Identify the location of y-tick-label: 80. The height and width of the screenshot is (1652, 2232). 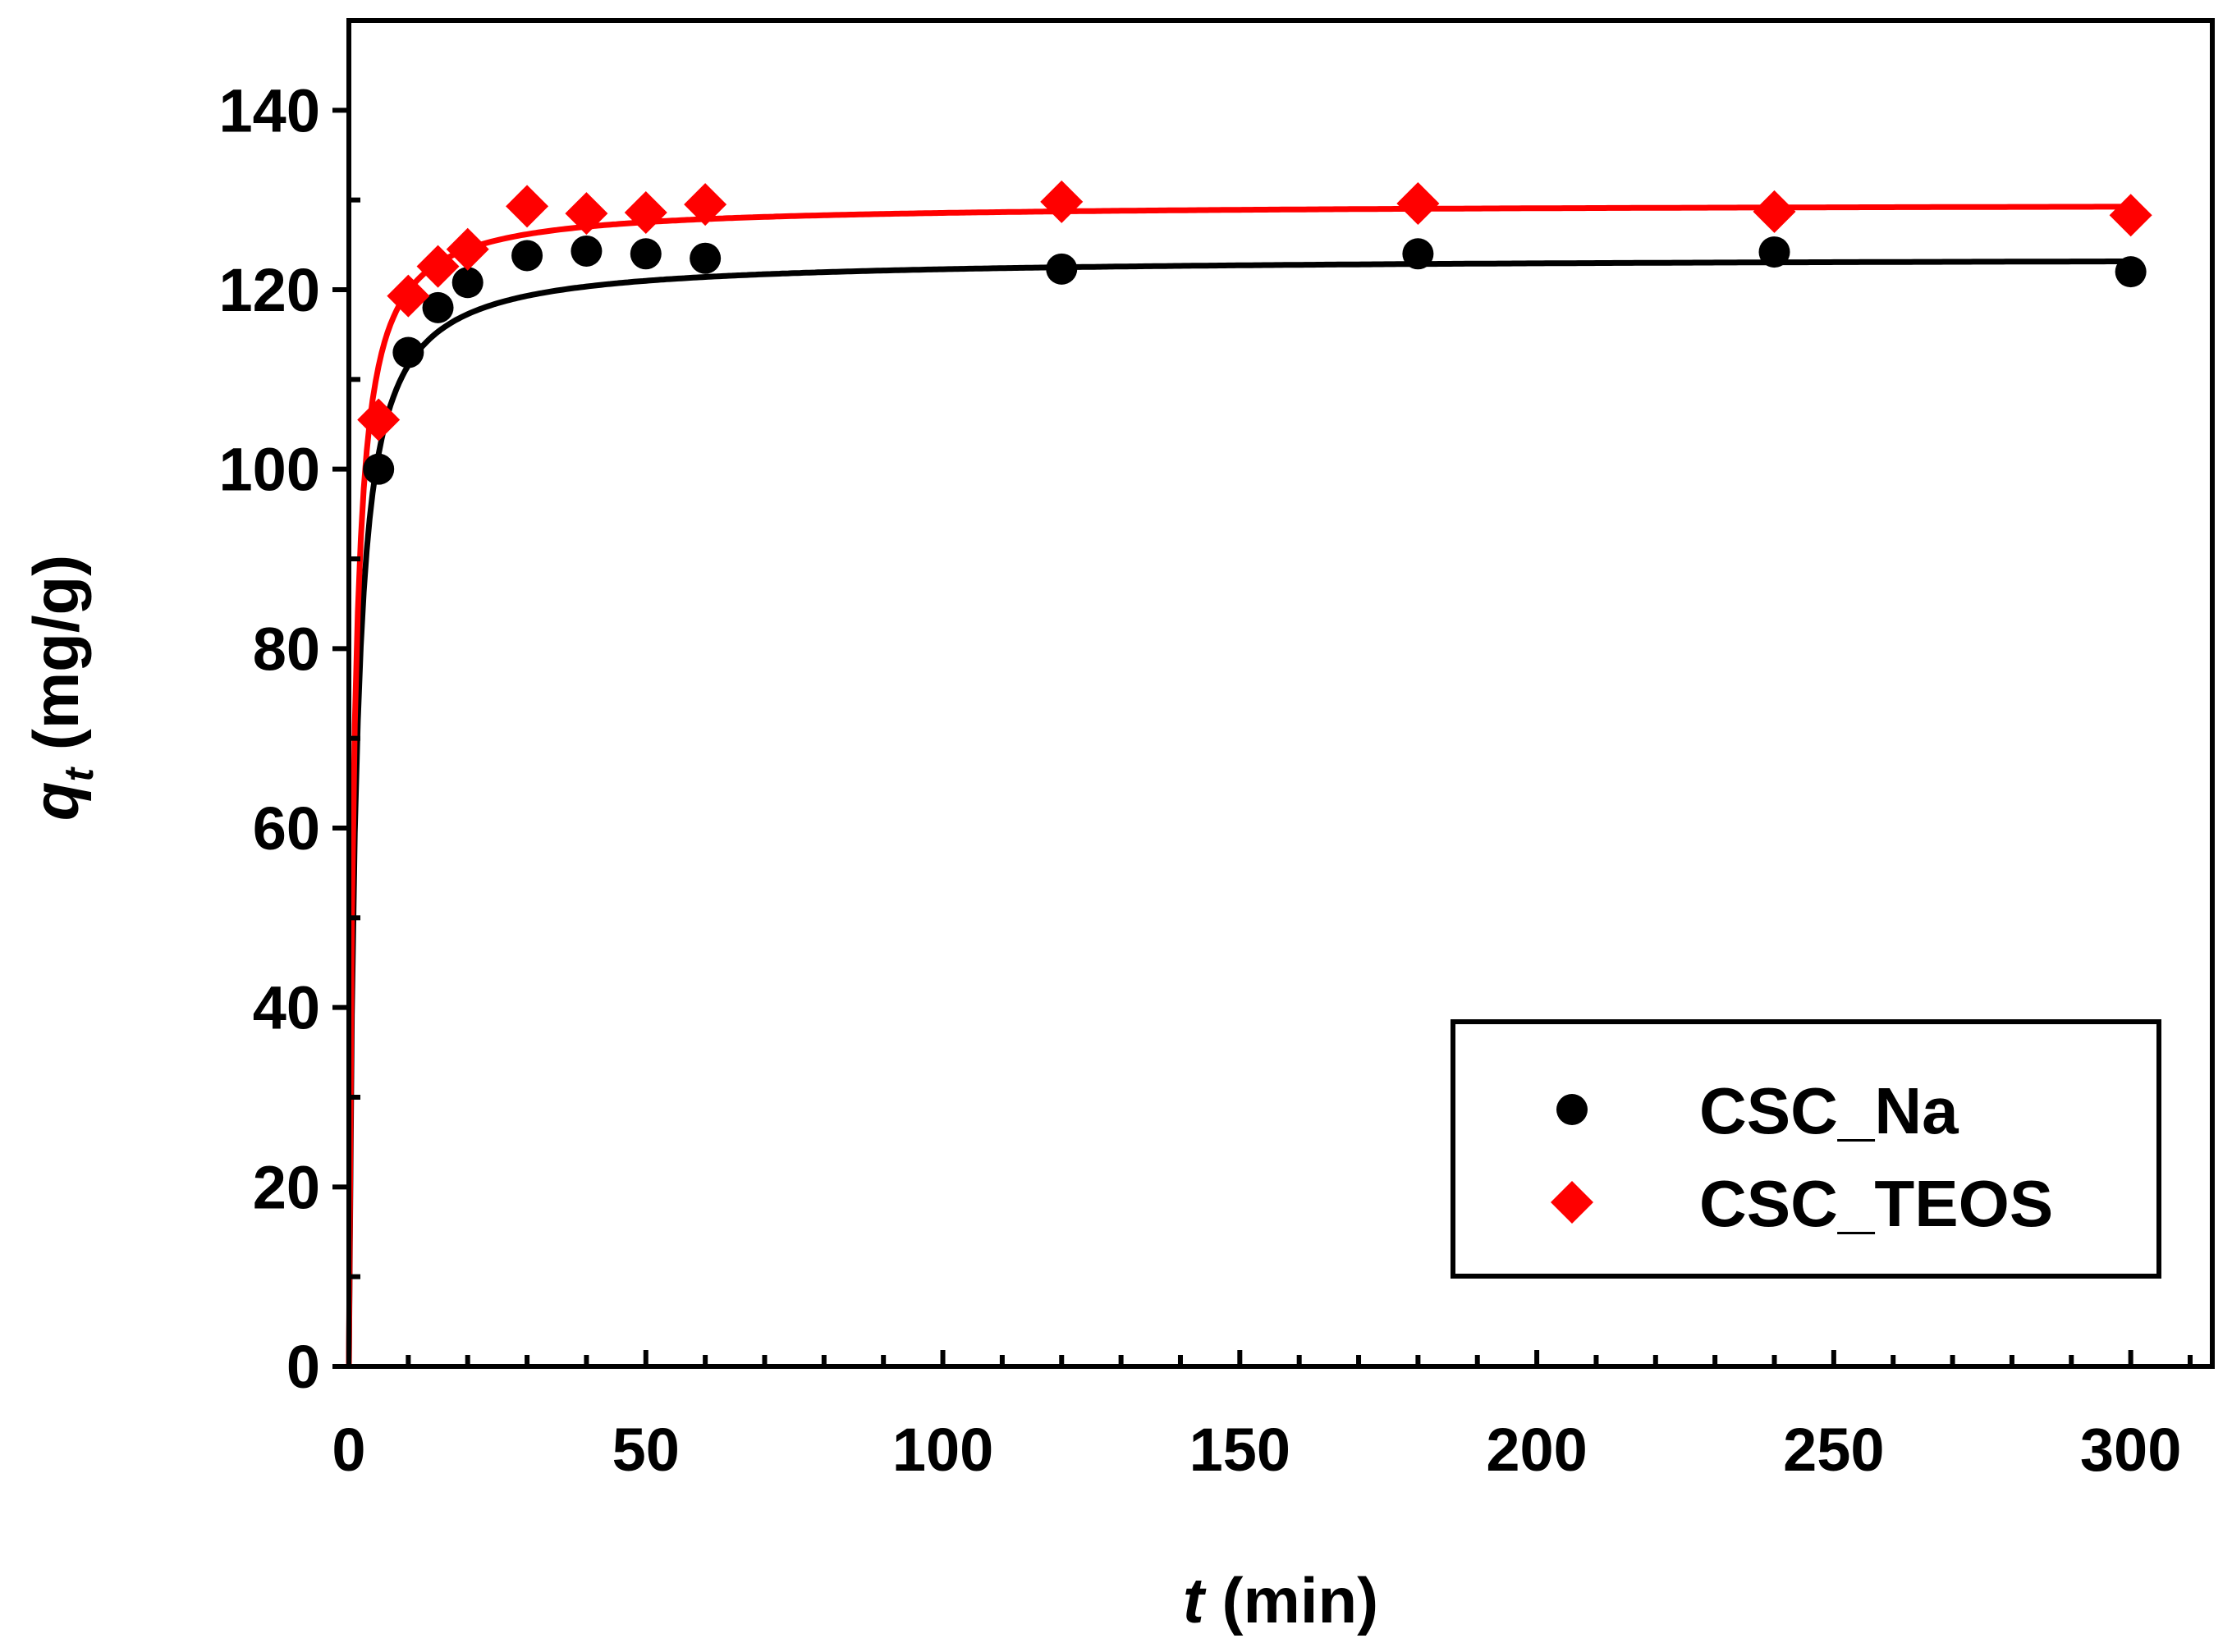
(286, 649).